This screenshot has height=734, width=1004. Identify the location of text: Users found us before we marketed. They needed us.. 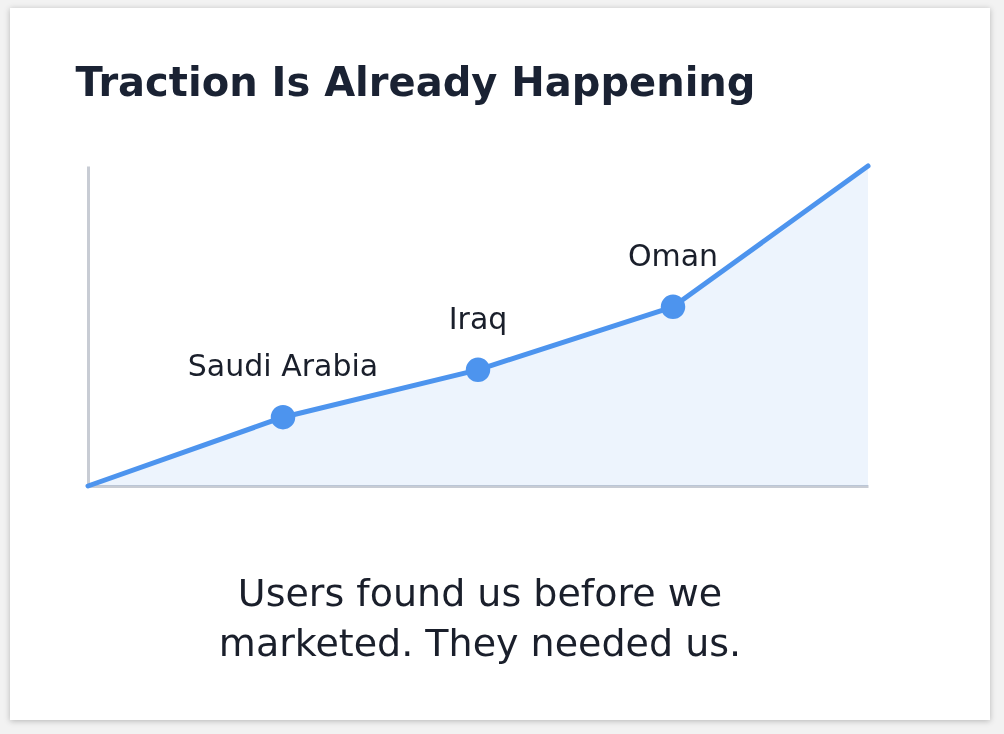
(480, 618).